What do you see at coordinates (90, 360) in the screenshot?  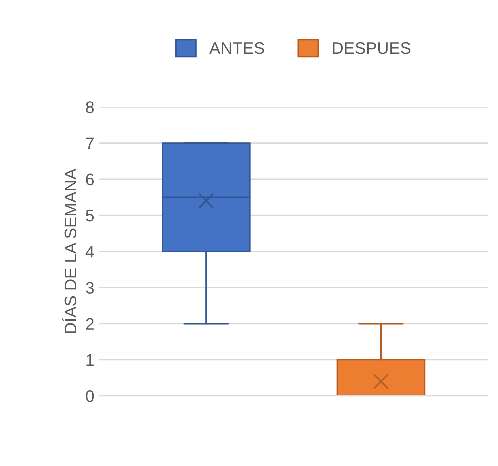 I see `y-tick-label: 1` at bounding box center [90, 360].